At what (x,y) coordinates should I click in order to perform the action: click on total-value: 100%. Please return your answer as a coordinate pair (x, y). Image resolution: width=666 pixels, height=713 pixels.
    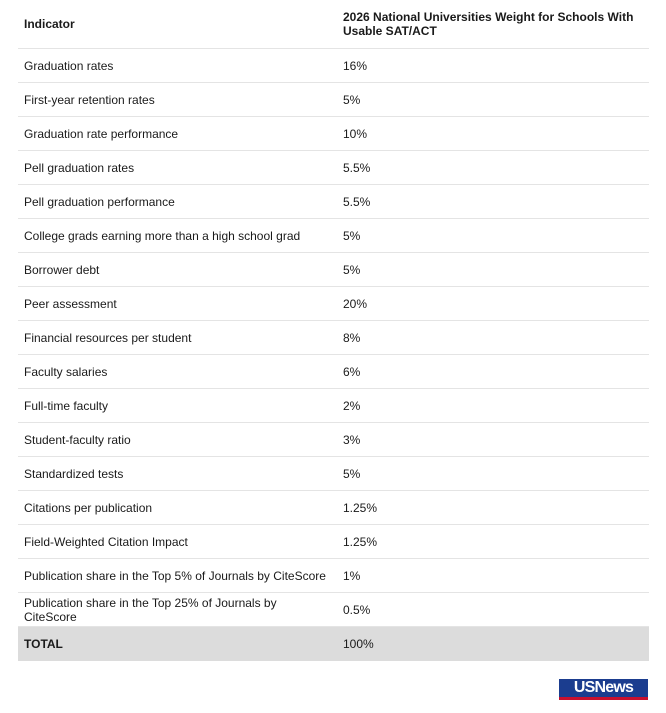
    Looking at the image, I should click on (491, 643).